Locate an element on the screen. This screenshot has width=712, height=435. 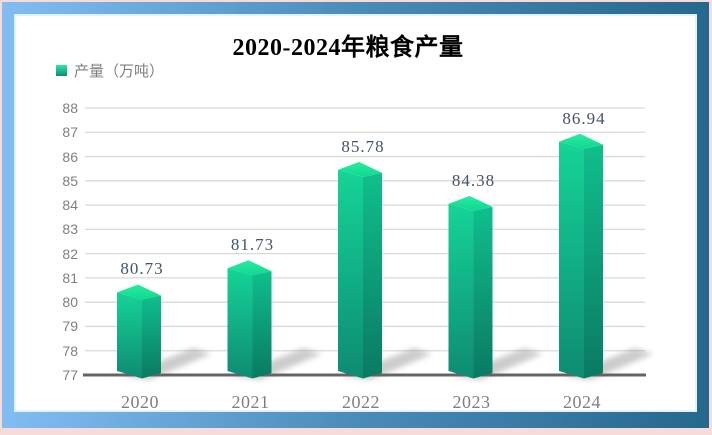
data-label: 80.73 is located at coordinates (142, 269).